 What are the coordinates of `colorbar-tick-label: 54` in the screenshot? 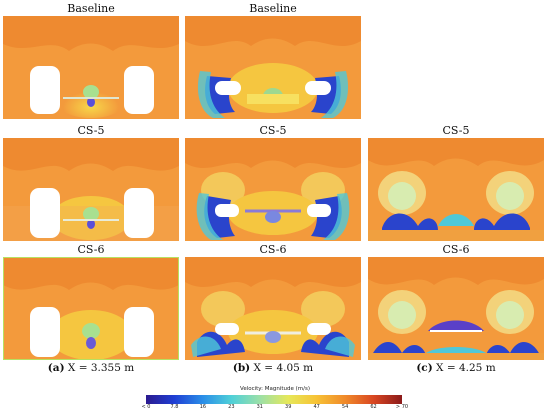 It's located at (345, 407).